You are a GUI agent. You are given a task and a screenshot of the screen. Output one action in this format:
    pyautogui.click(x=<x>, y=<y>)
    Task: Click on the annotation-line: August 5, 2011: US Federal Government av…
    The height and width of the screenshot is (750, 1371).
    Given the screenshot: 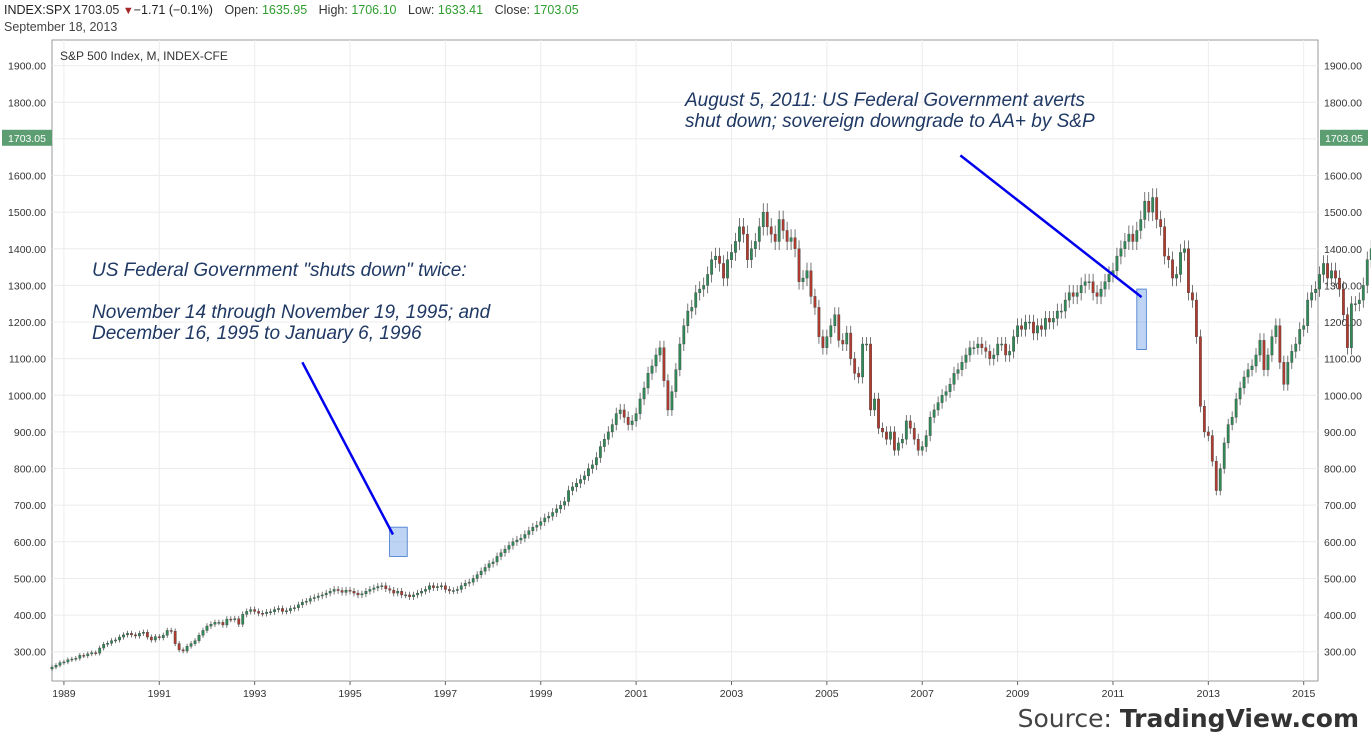 What is the action you would take?
    pyautogui.click(x=884, y=100)
    